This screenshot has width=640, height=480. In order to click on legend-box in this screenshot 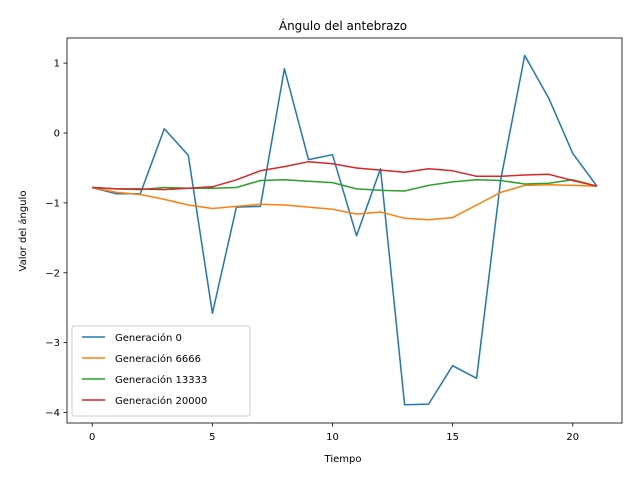, I will do `click(161, 371)`.